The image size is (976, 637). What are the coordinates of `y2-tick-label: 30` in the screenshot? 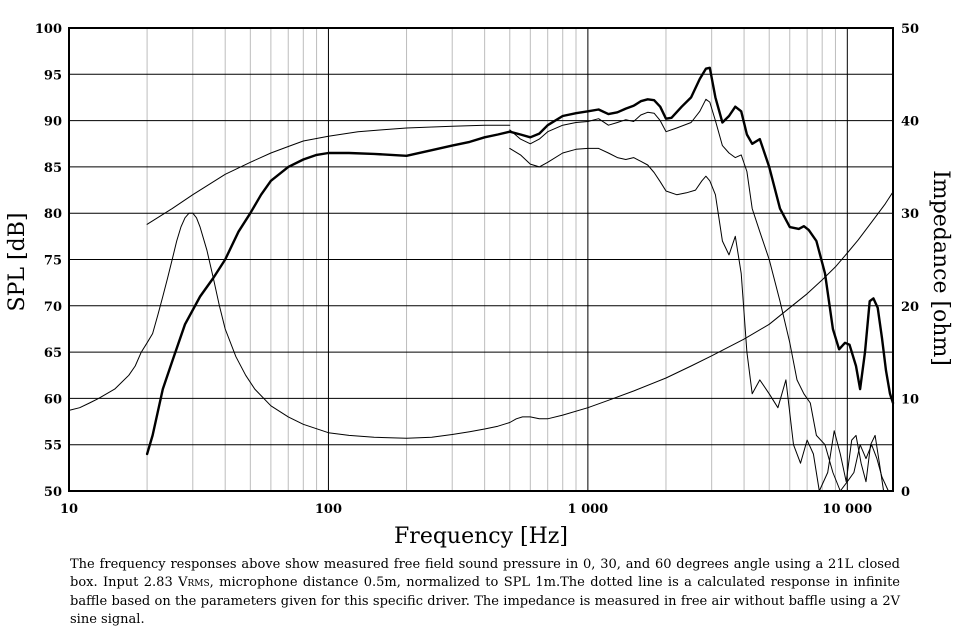 It's located at (910, 214).